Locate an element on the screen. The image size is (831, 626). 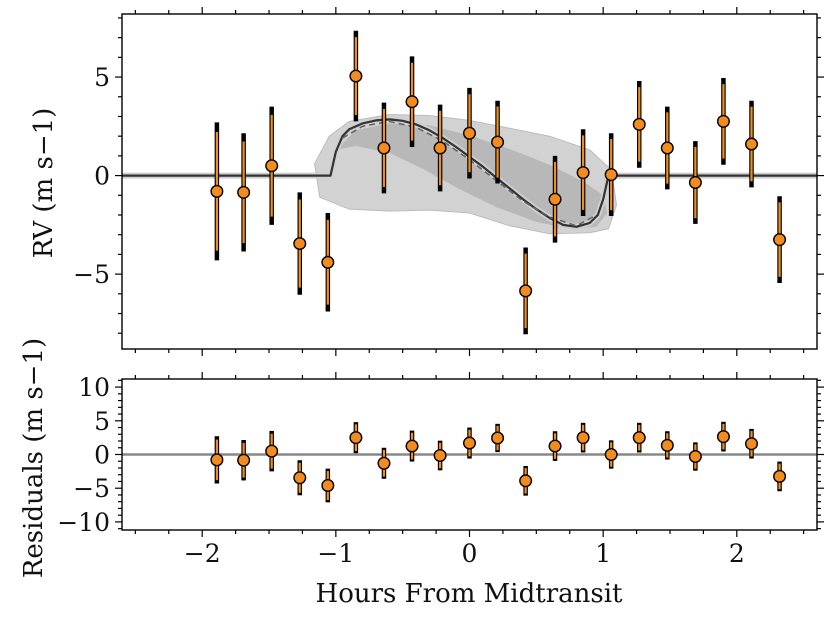
x-tick-label: −2 is located at coordinates (202, 553).